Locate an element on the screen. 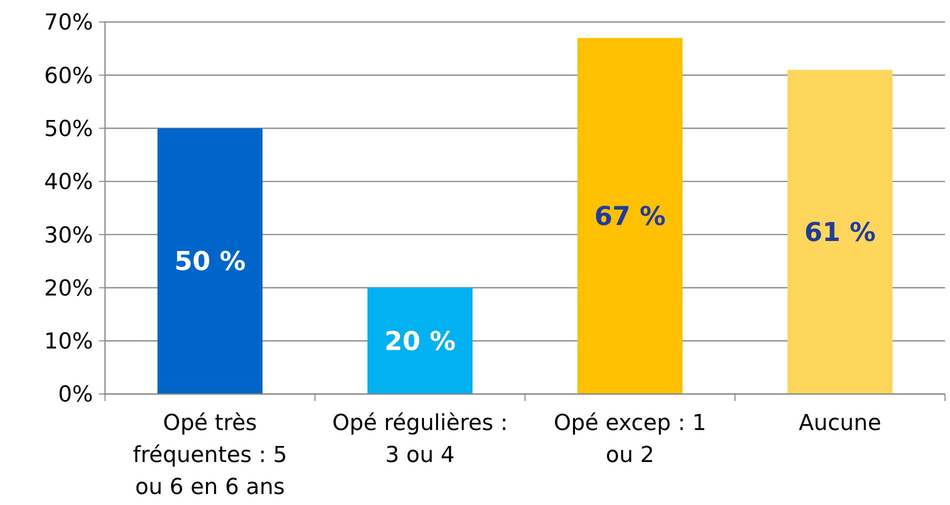  data-label: 20 % is located at coordinates (420, 341).